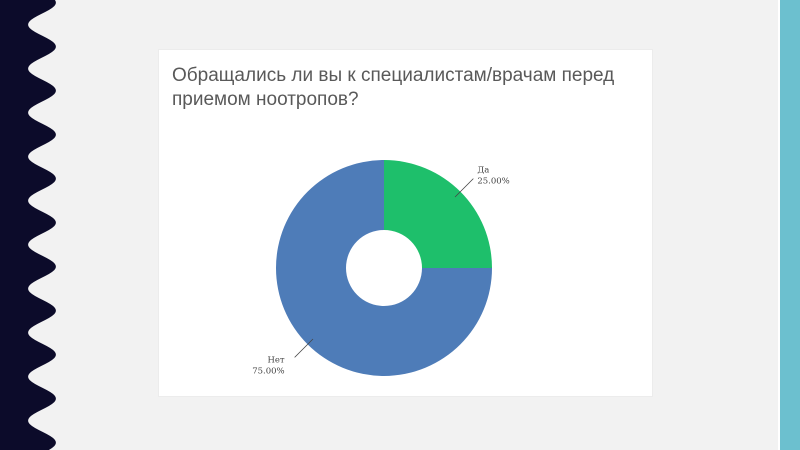  I want to click on right-accent-bar, so click(790, 225).